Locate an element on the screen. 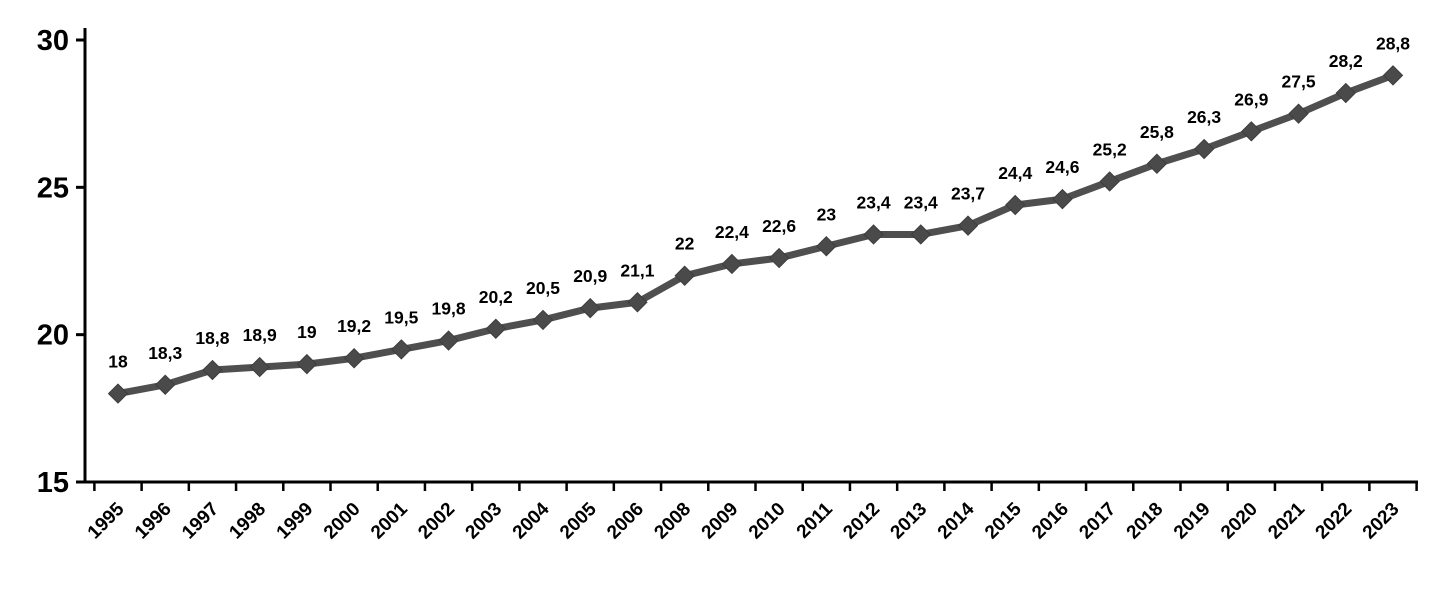 This screenshot has height=591, width=1435. x-axis-label: 2020 is located at coordinates (1239, 521).